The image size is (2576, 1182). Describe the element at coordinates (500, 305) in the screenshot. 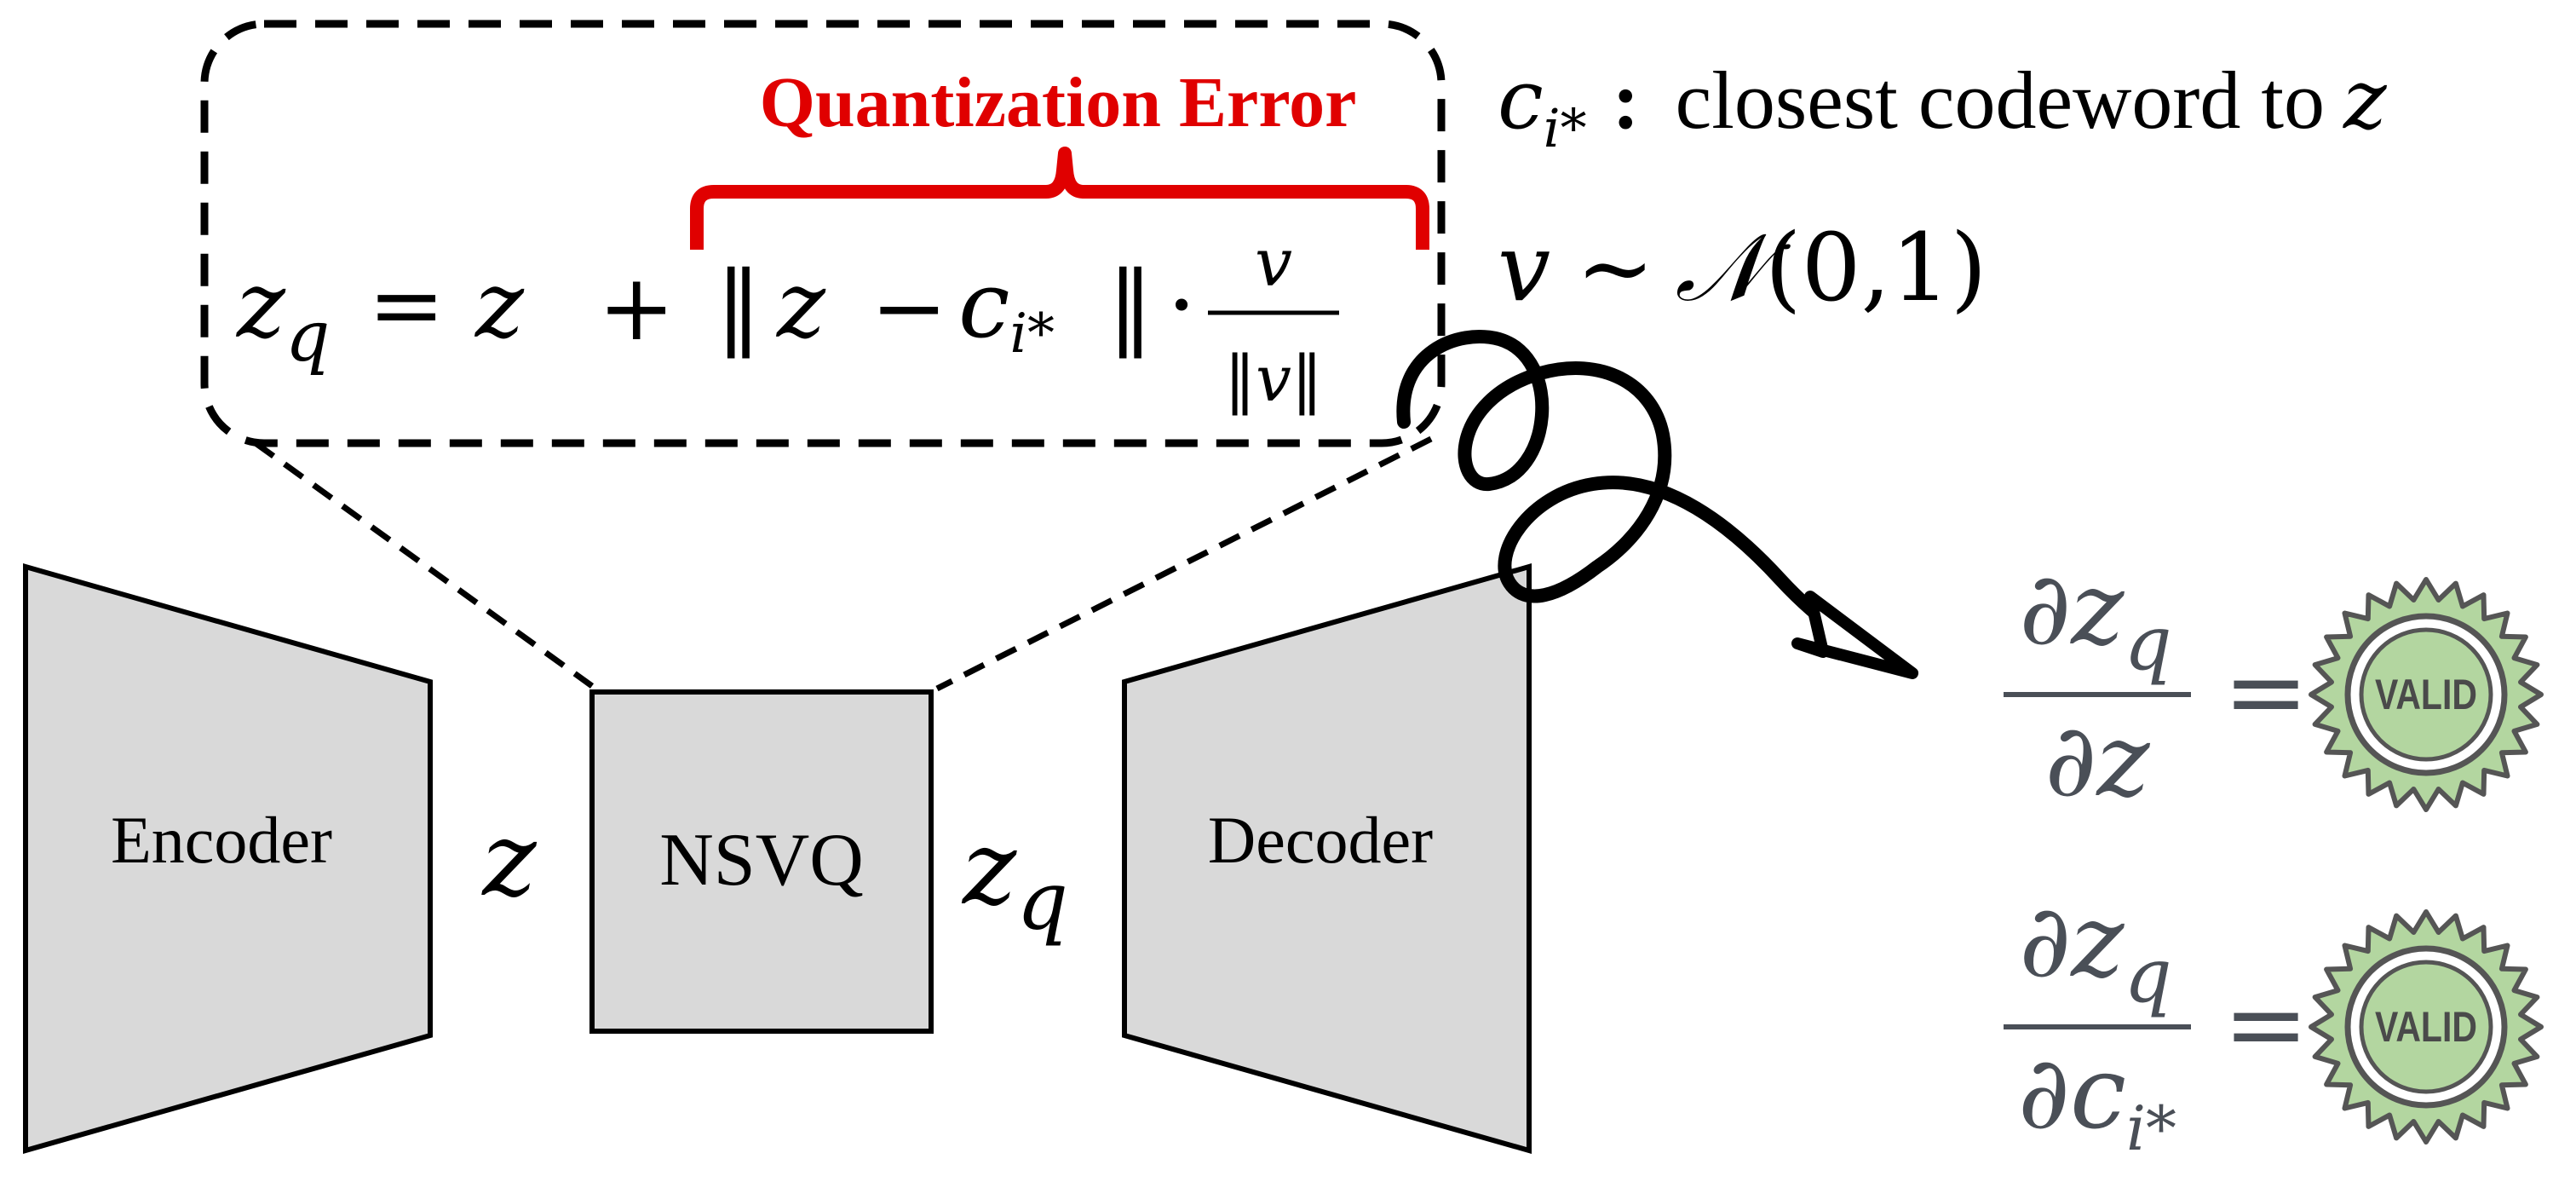

I see `formula-z: z` at that location.